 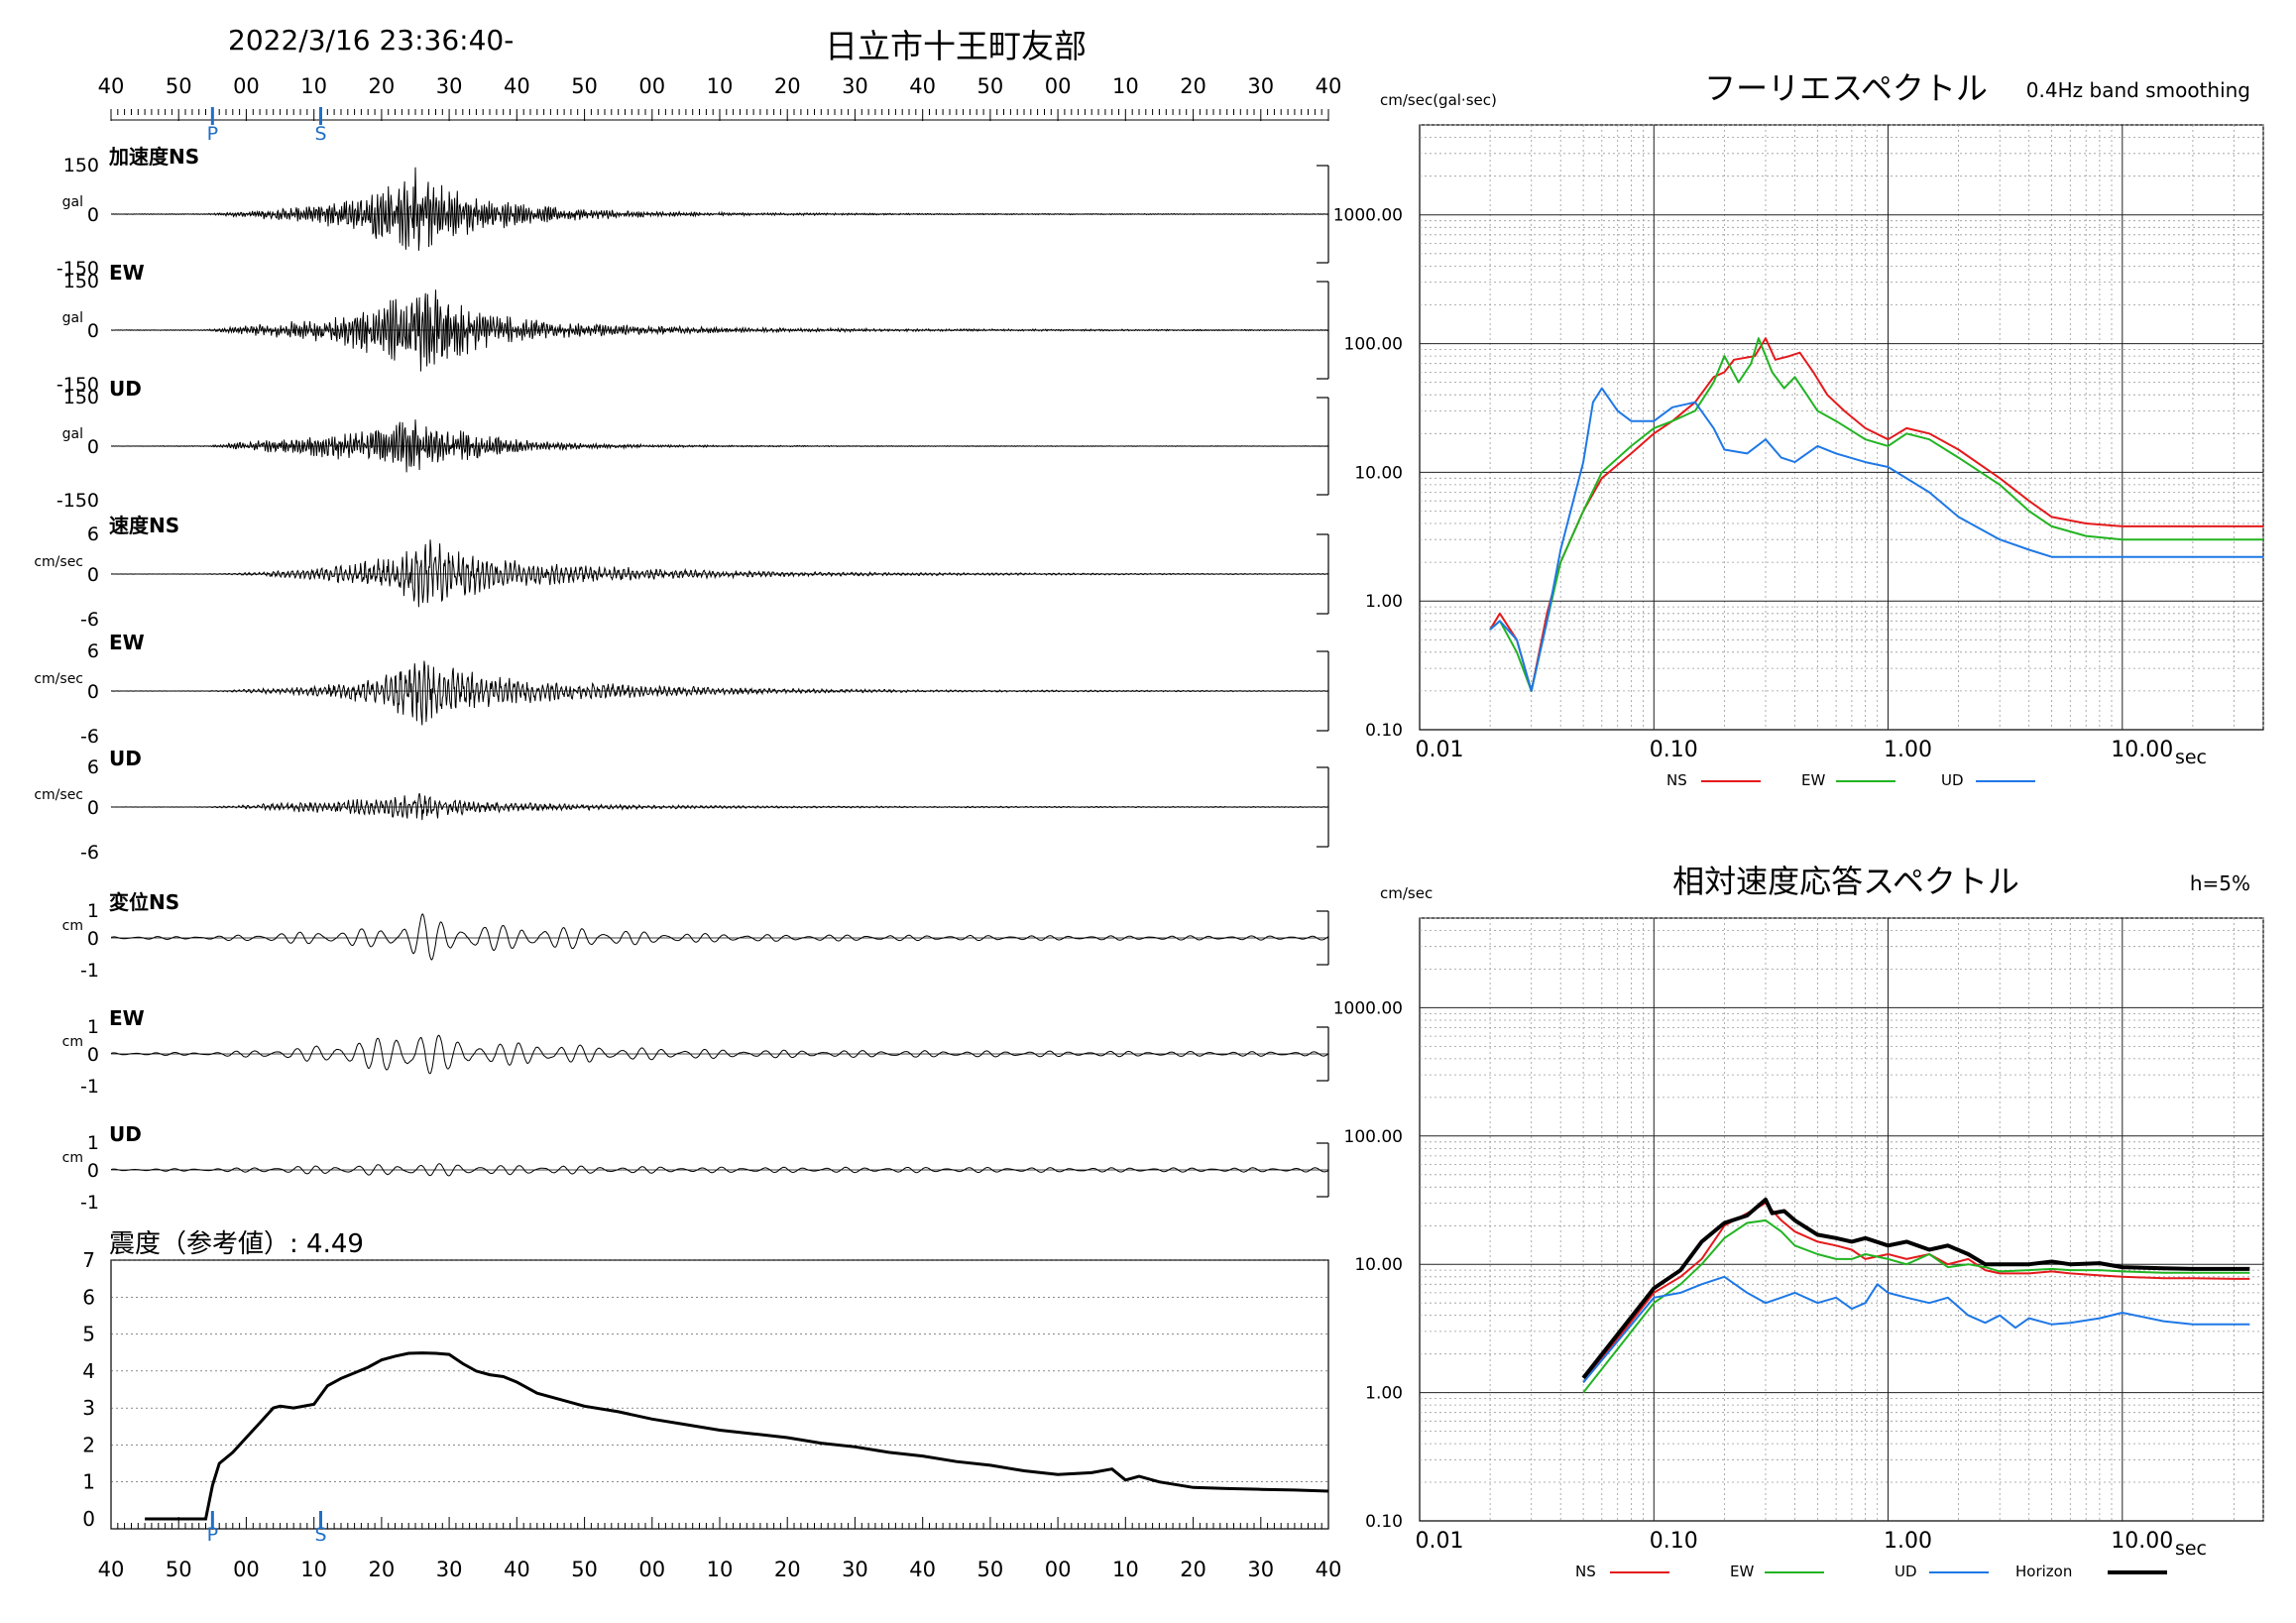 I want to click on channel-label: 加速度NS, so click(x=154, y=157).